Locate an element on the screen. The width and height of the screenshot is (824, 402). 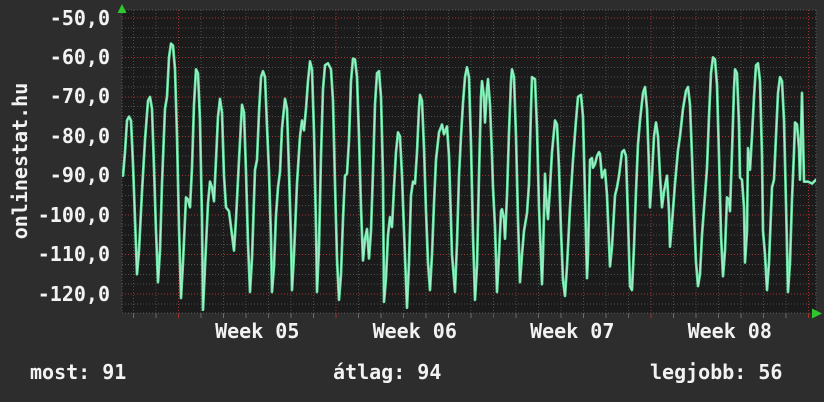
y-tick-label: -80,0 is located at coordinates (79, 135).